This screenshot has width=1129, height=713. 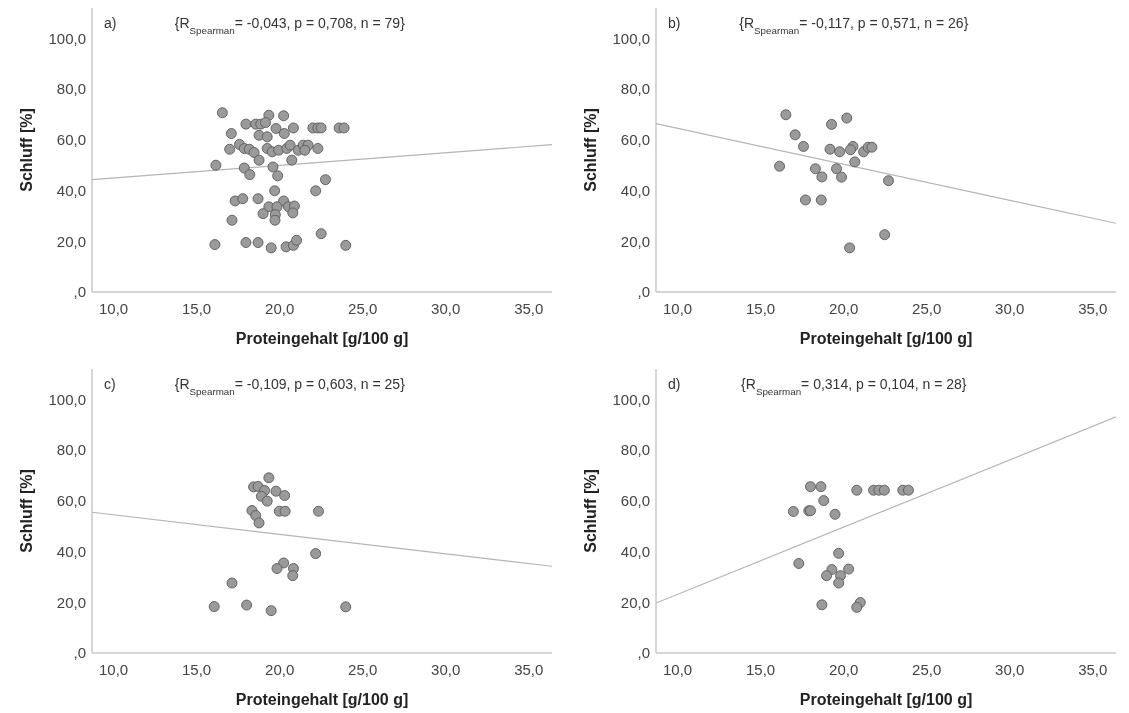 I want to click on annotation: {R$_{Spearman}$= -0,043, p = 0,708, n = 79}, so click(x=290, y=25).